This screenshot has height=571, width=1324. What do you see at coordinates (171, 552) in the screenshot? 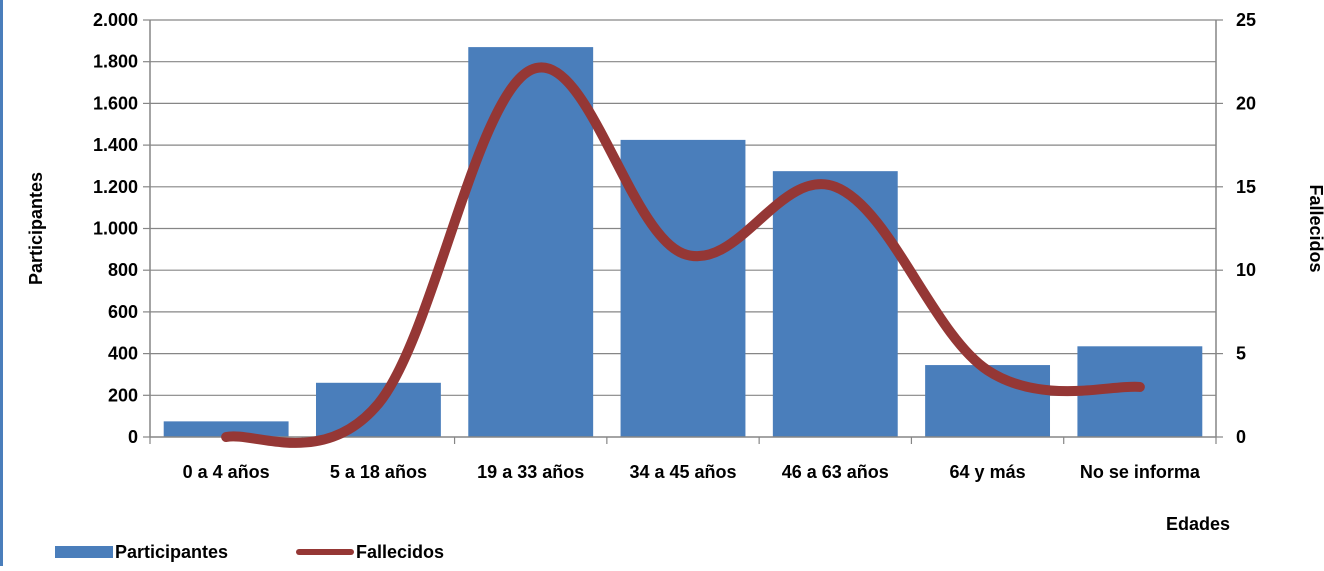
I see `legend-label-participantes: Participantes` at bounding box center [171, 552].